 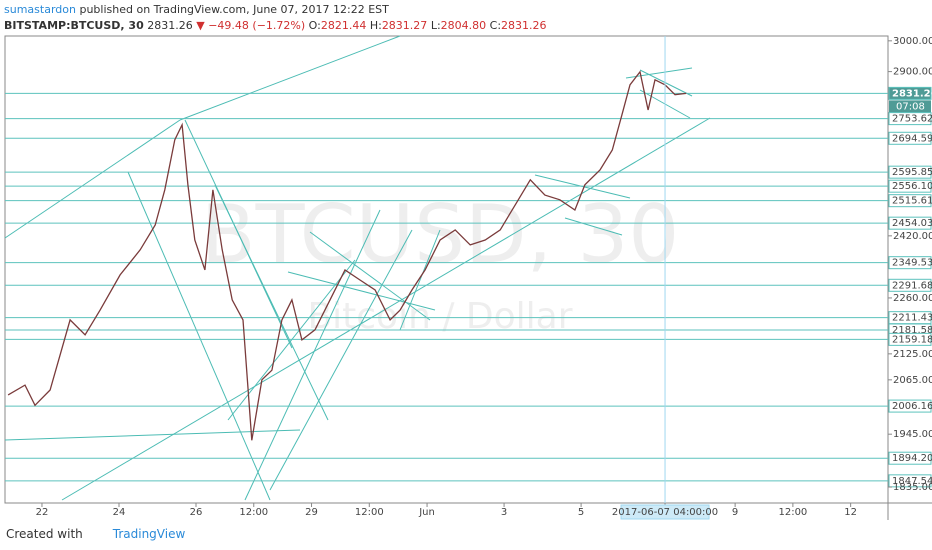 I want to click on level-label: 2159.18, so click(x=912, y=339).